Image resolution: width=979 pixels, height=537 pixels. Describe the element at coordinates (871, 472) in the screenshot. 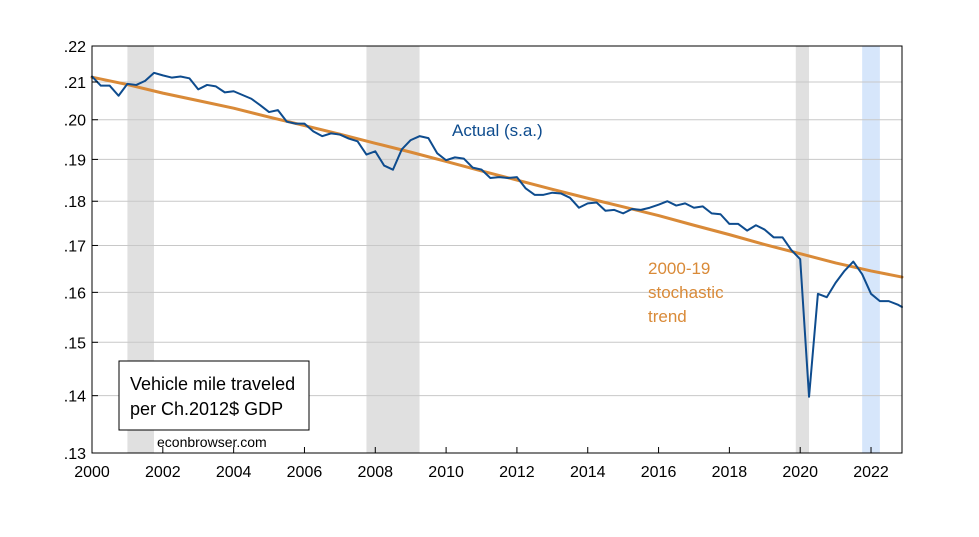

I see `x-tick-label-11: 2022` at that location.